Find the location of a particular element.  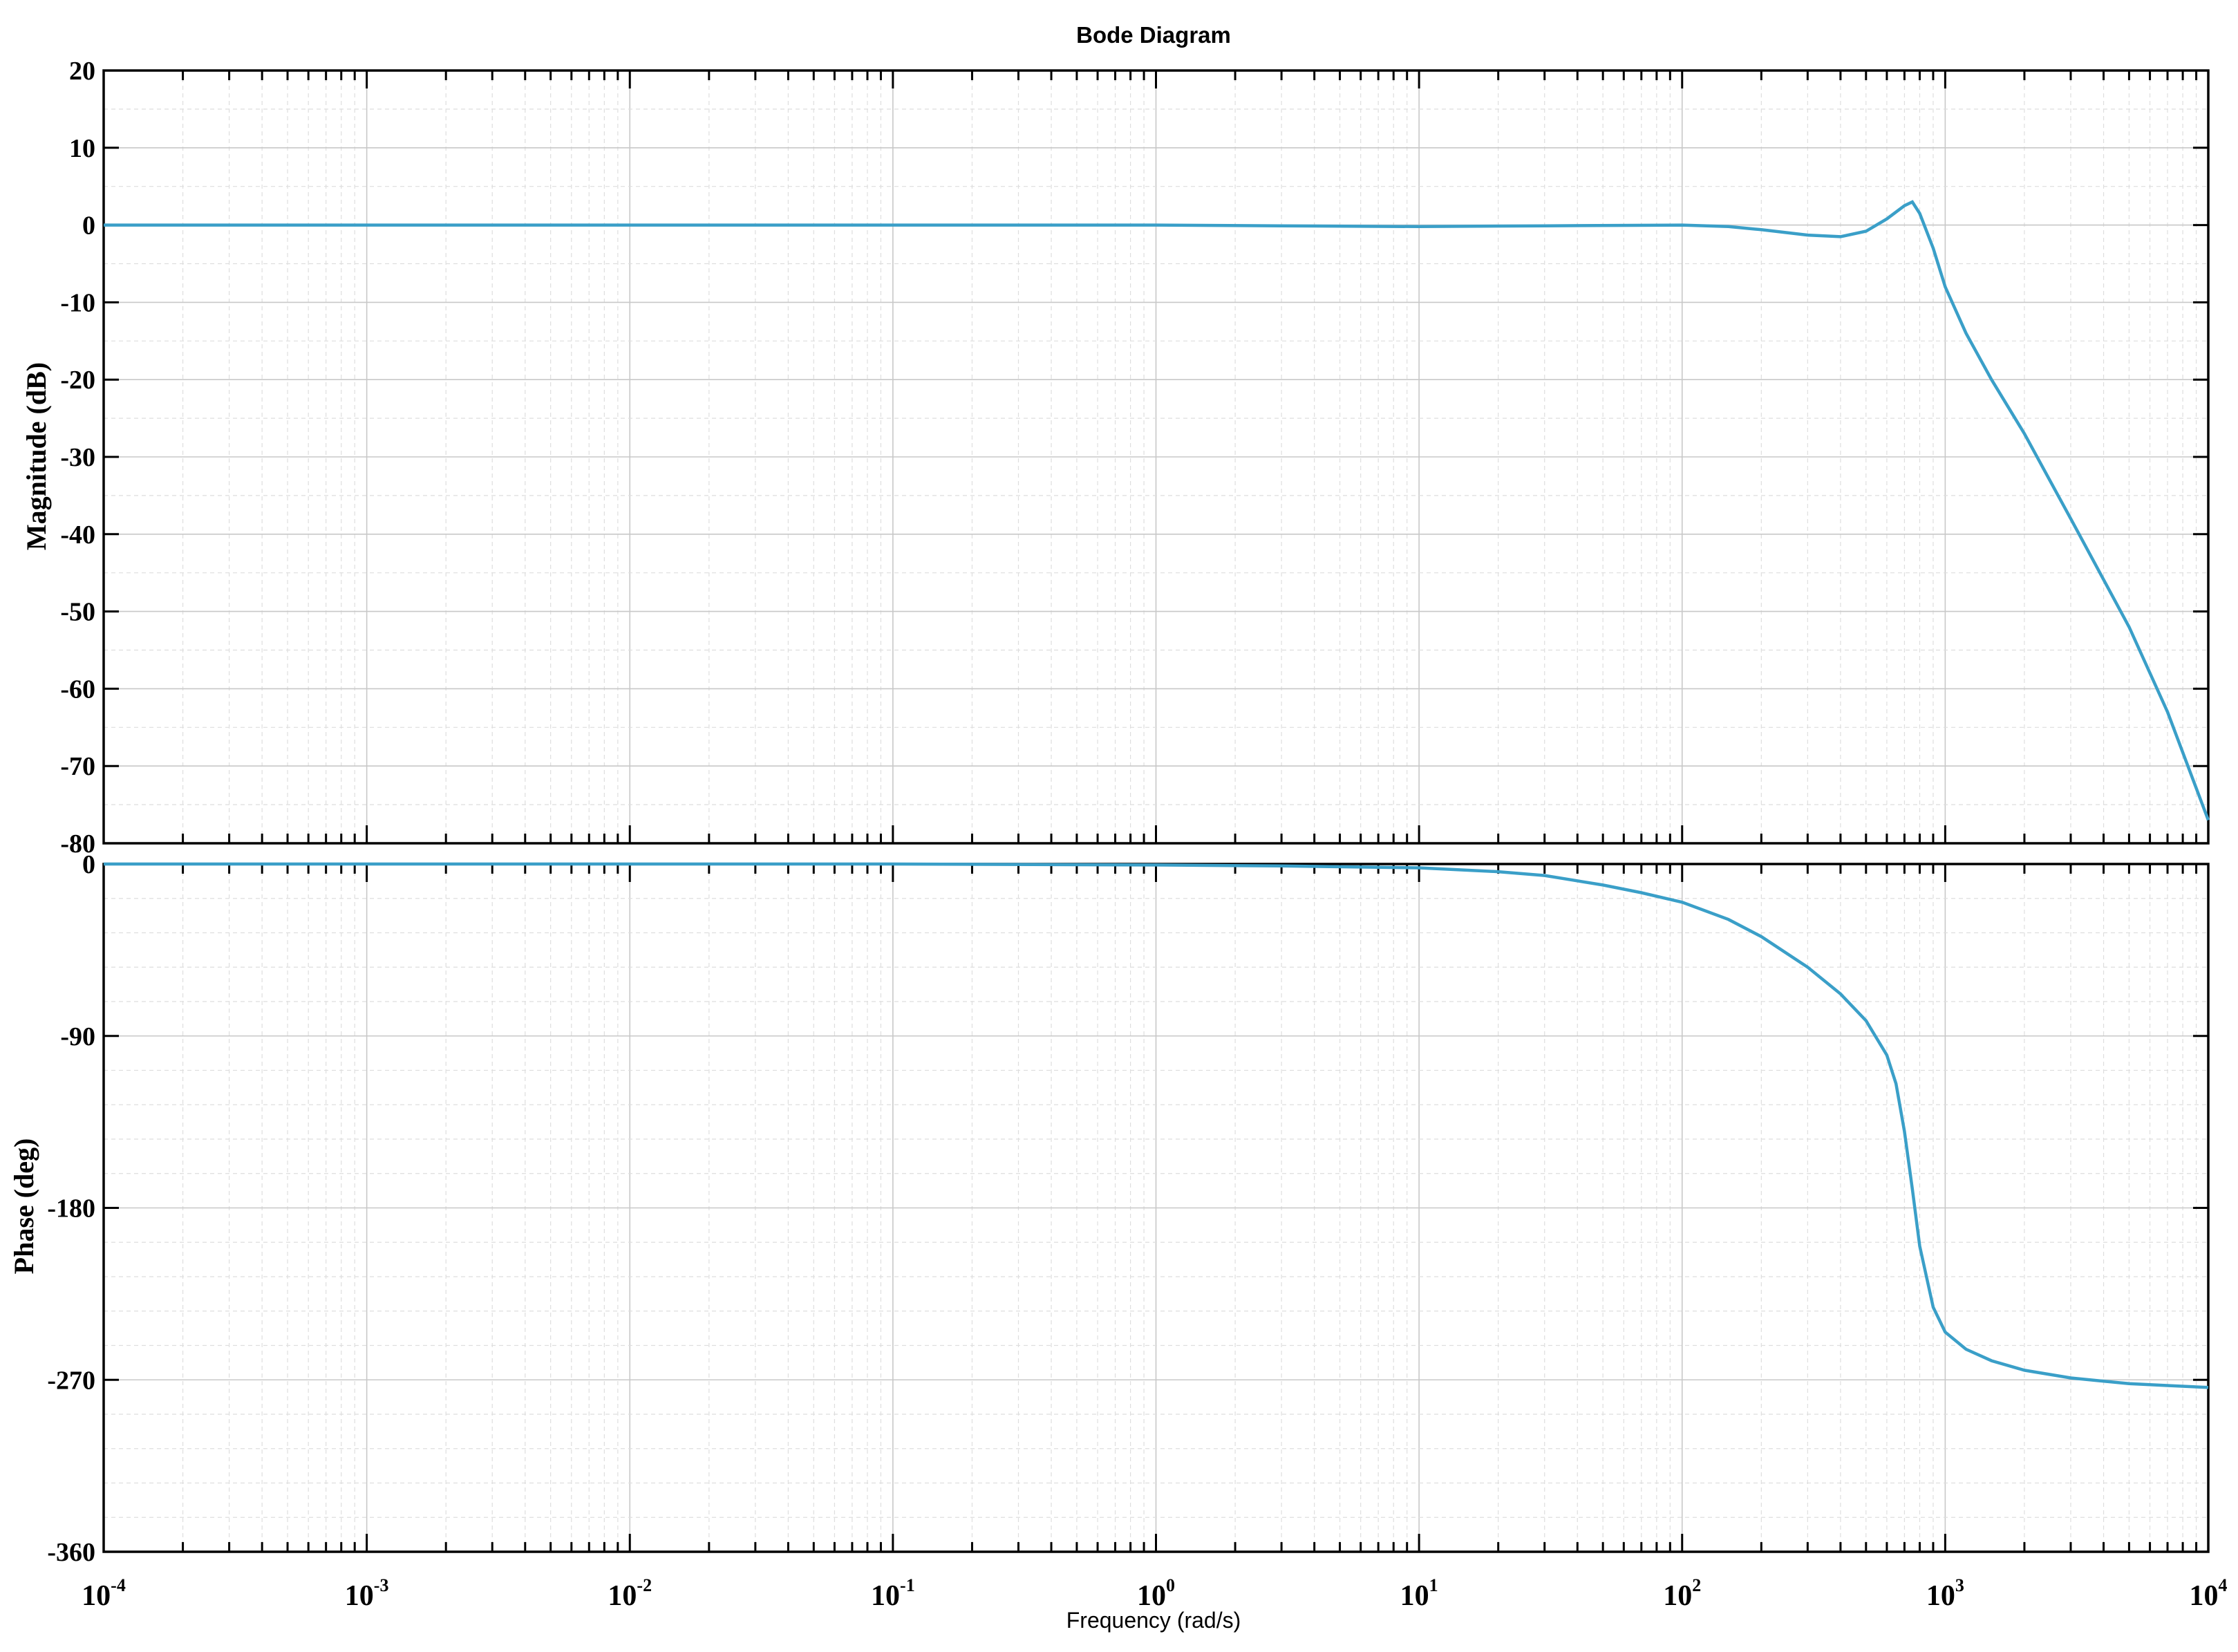

magnitude-ytick-label: -30 is located at coordinates (77, 457).